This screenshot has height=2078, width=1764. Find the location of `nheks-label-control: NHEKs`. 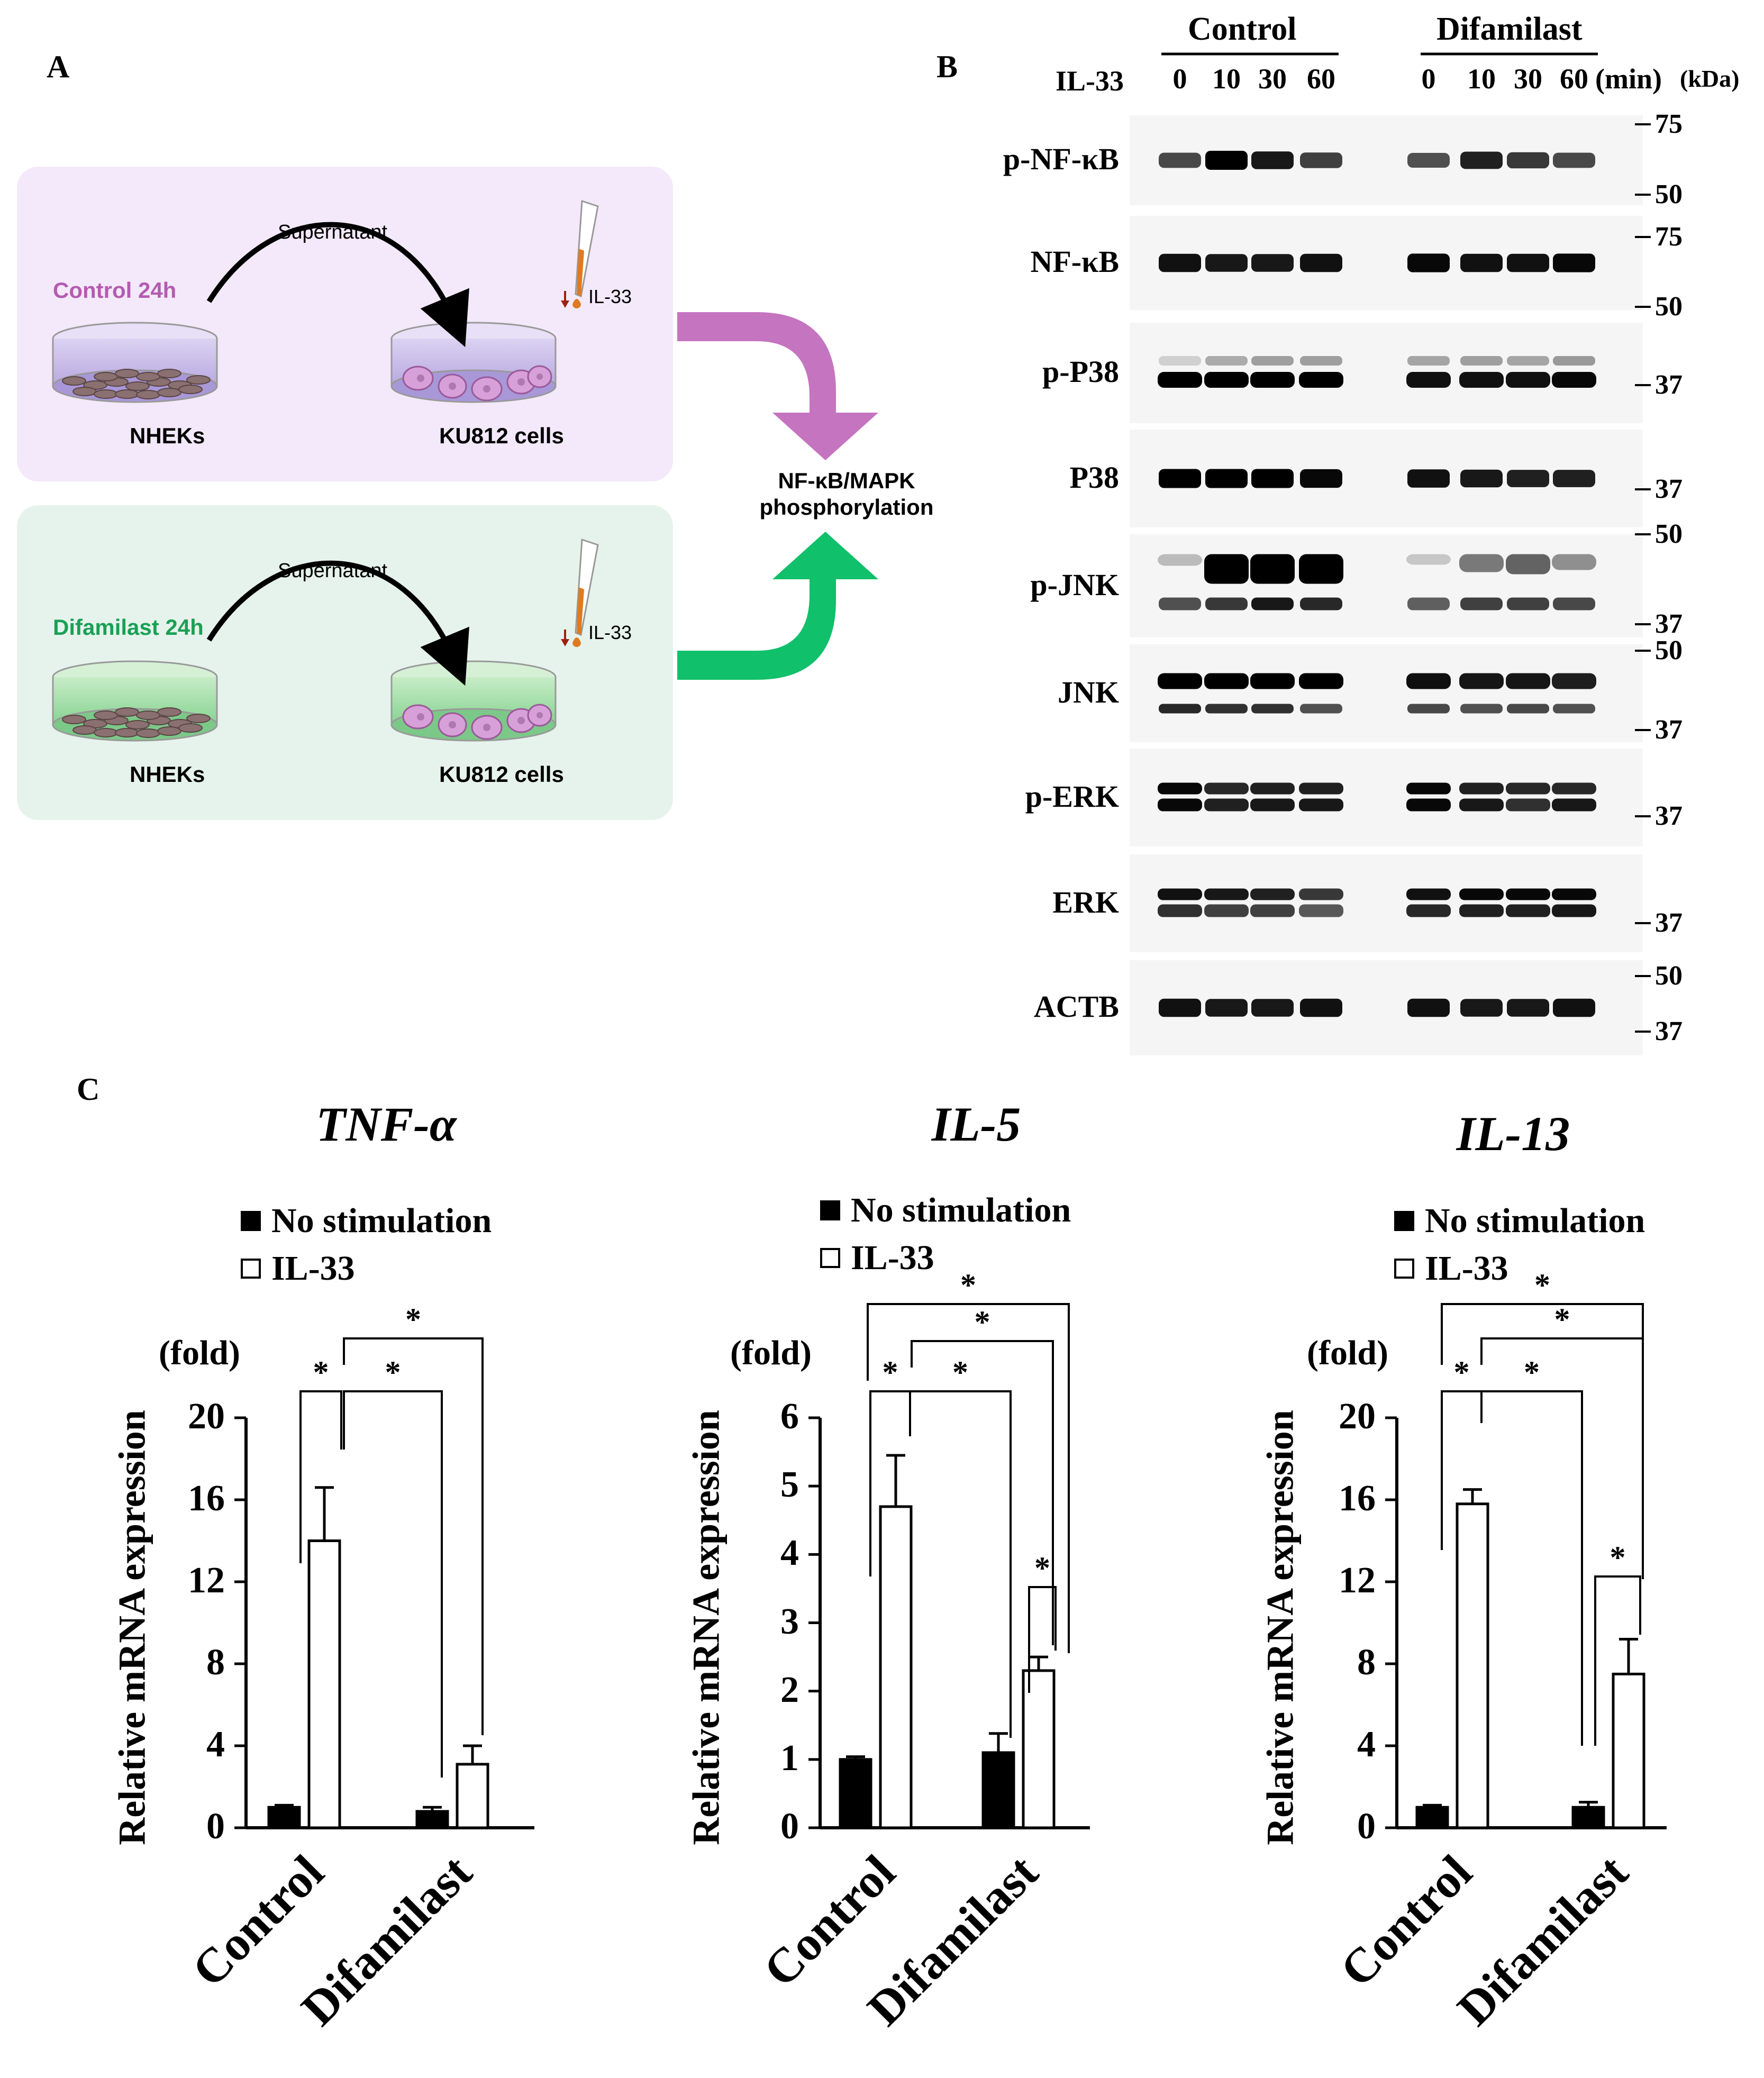

nheks-label-control: NHEKs is located at coordinates (167, 435).